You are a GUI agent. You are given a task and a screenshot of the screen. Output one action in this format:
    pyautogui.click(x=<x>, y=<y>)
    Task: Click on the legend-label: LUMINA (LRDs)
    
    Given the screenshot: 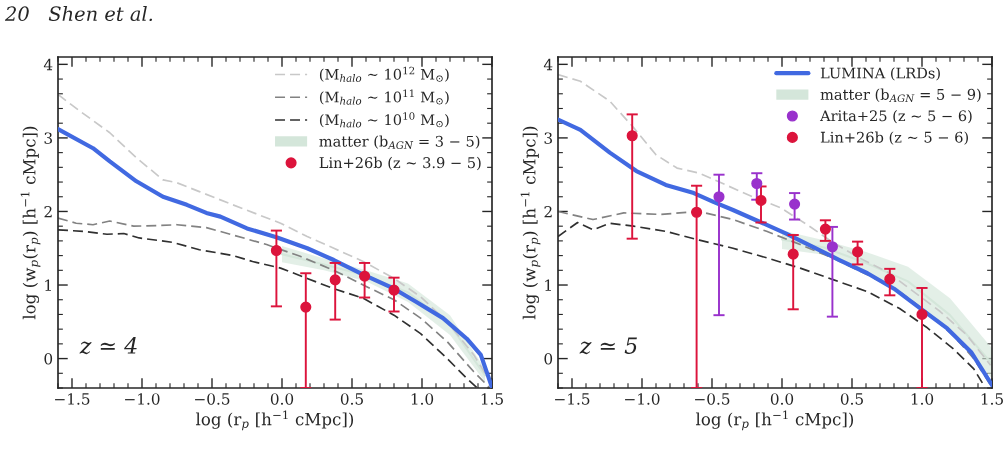 What is the action you would take?
    pyautogui.click(x=880, y=74)
    